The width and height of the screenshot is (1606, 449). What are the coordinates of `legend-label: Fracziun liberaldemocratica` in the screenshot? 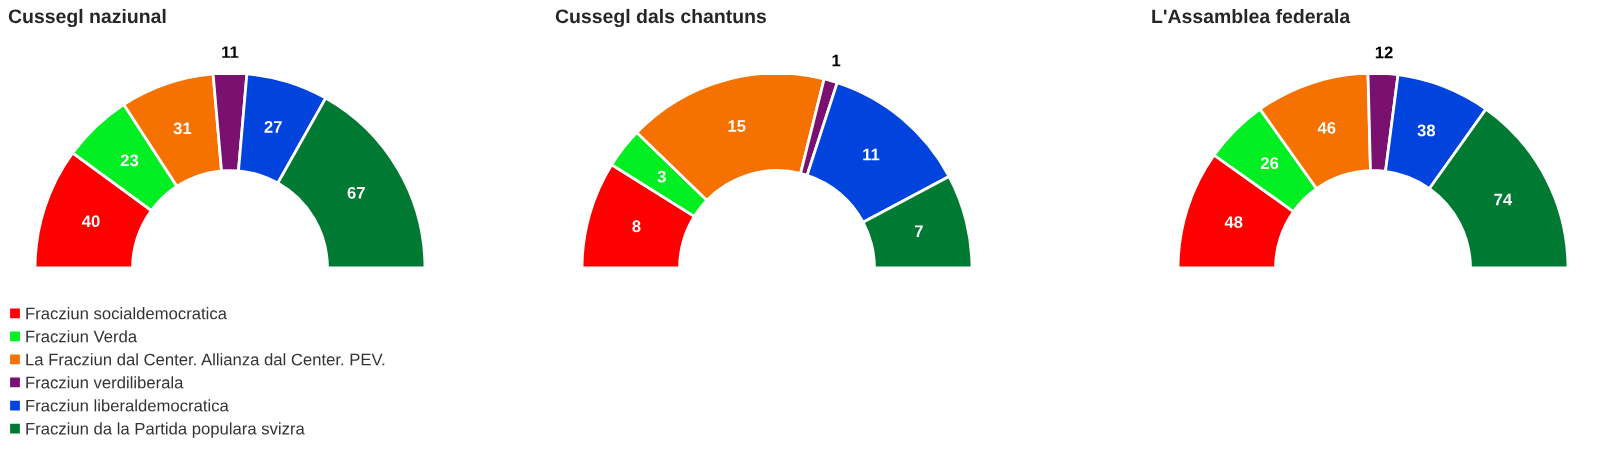 It's located at (127, 405).